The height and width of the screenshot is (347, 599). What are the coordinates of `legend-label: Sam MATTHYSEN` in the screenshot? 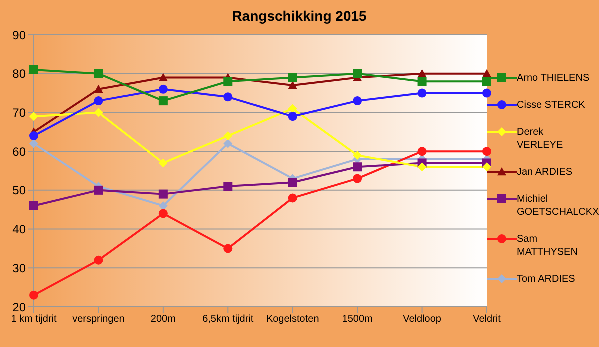 It's located at (548, 246).